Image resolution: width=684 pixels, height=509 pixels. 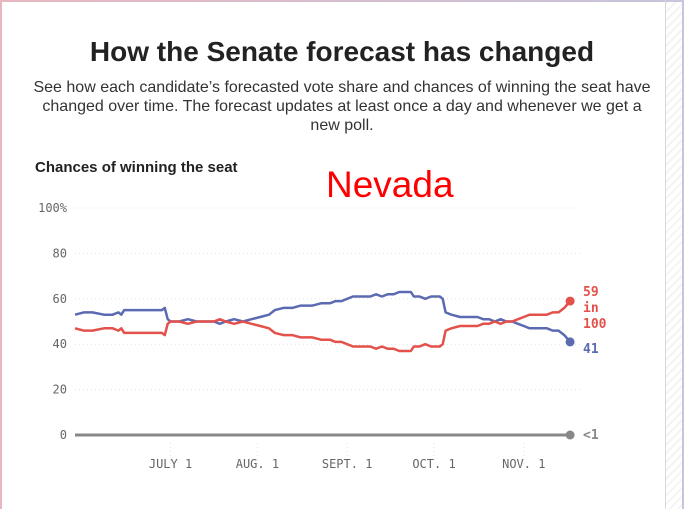 I want to click on series-endpoint-other, so click(x=570, y=435).